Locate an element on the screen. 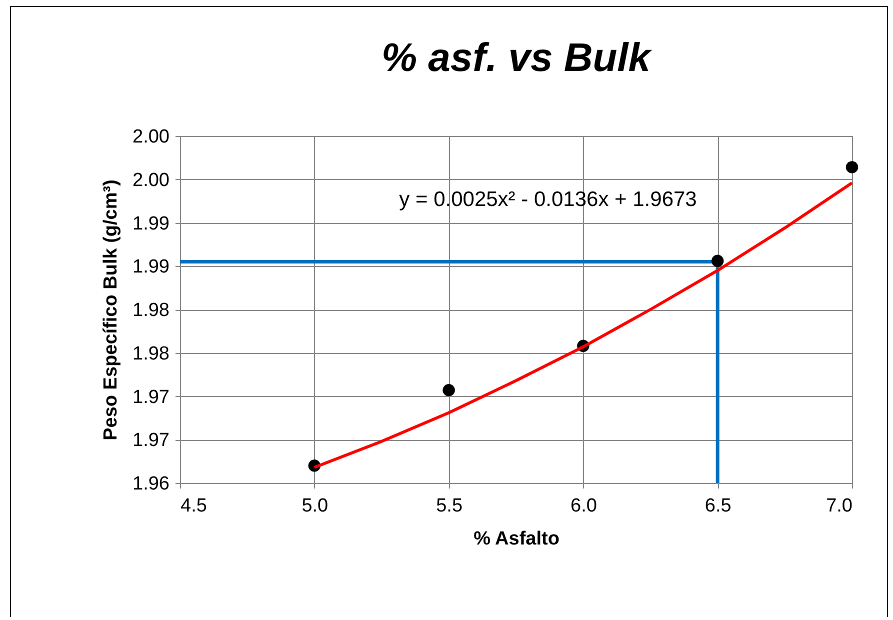 The image size is (893, 620). y-axis-title: Peso Específico Bulk (g/cm³) is located at coordinates (111, 310).